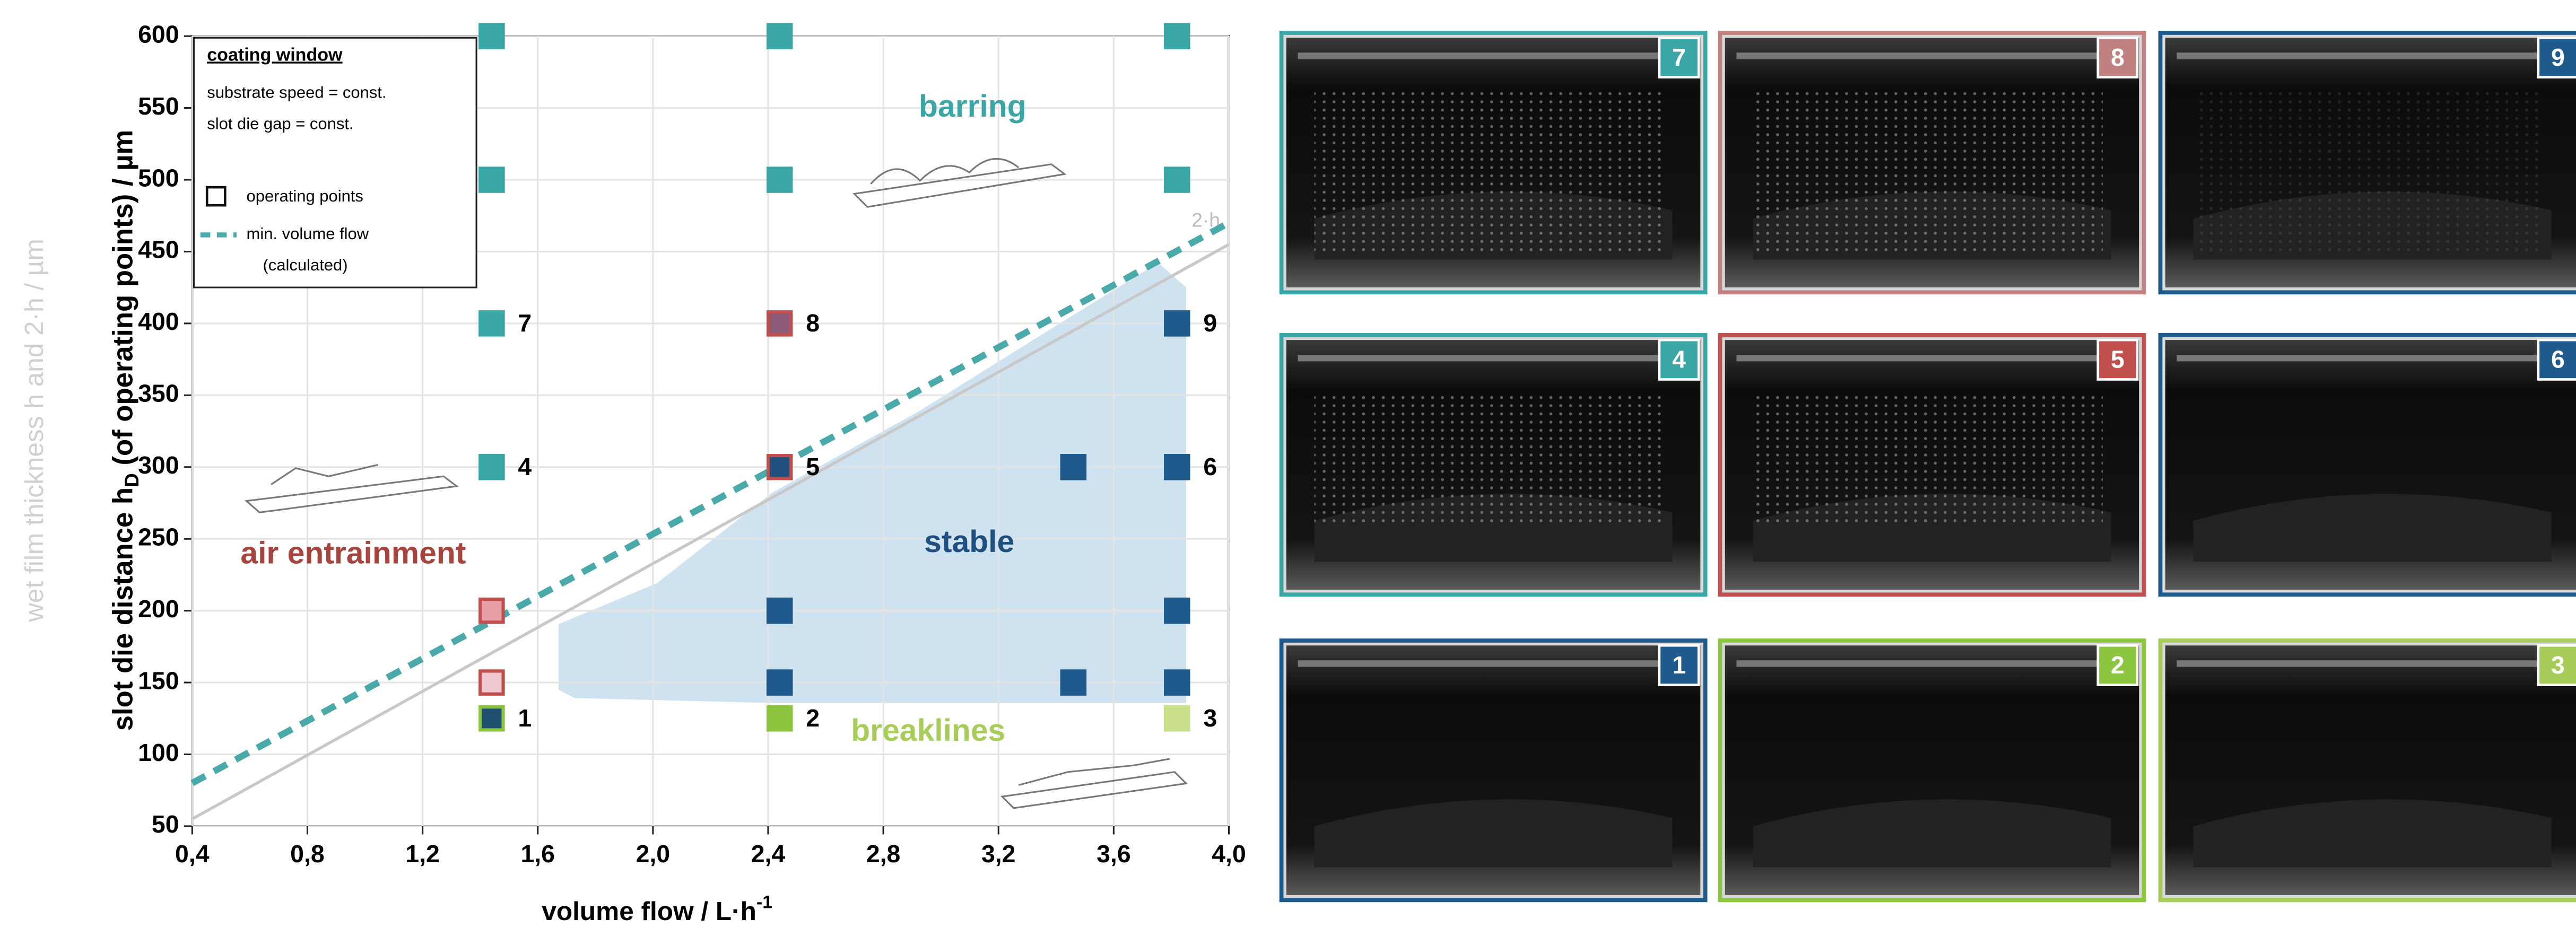  Describe the element at coordinates (813, 466) in the screenshot. I see `point-label: 5` at that location.